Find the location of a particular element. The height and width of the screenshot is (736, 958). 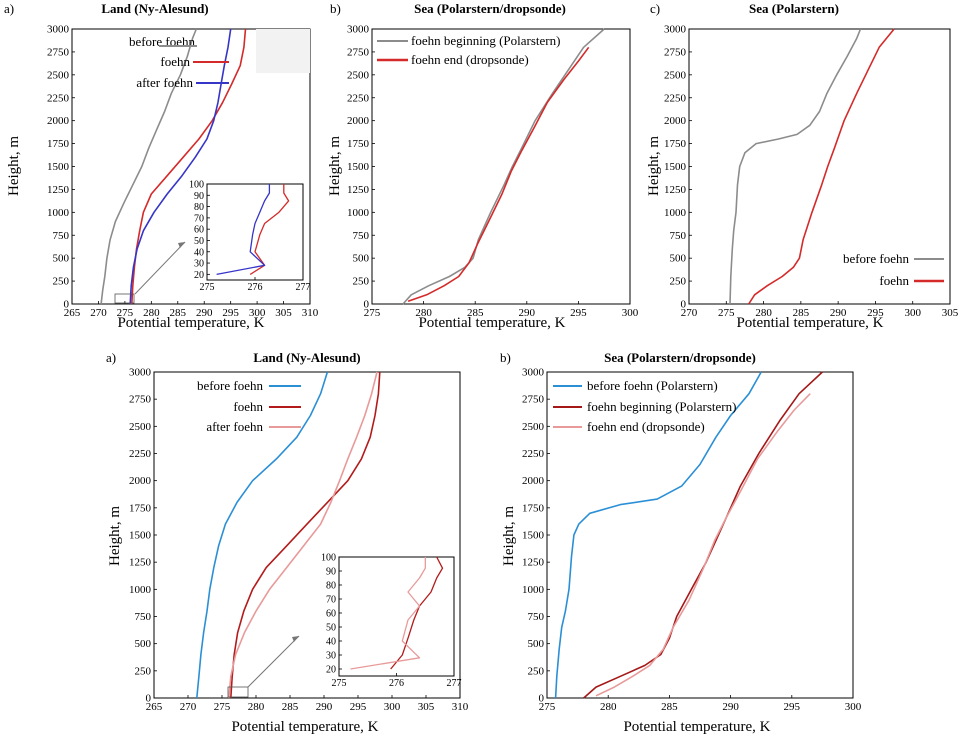

x-tick-label: 305 is located at coordinates (283, 313).